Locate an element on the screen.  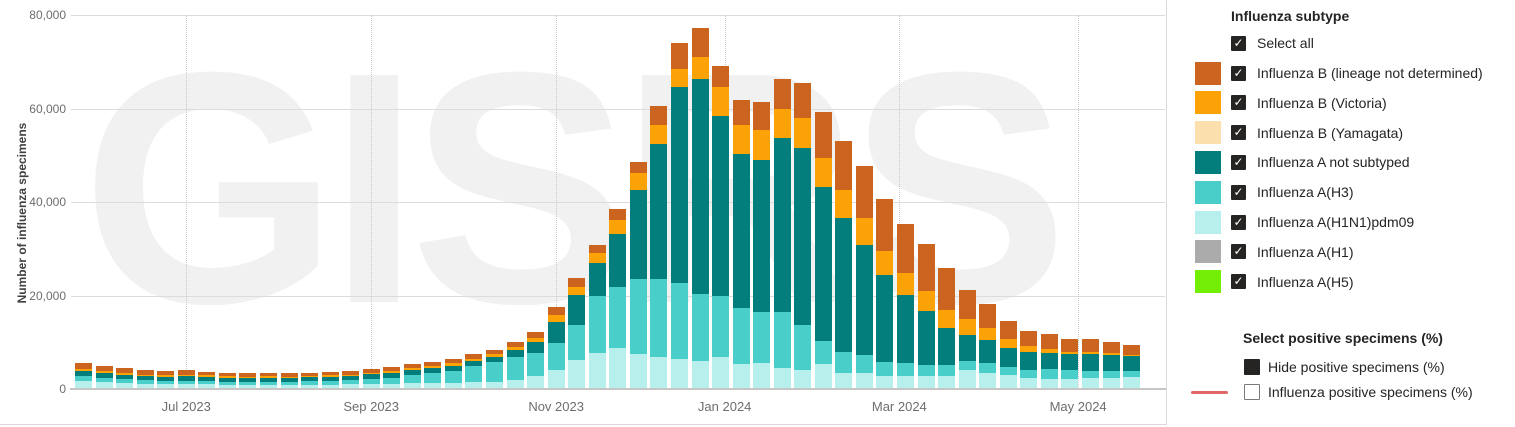
filled-checkbox is located at coordinates (1252, 367).